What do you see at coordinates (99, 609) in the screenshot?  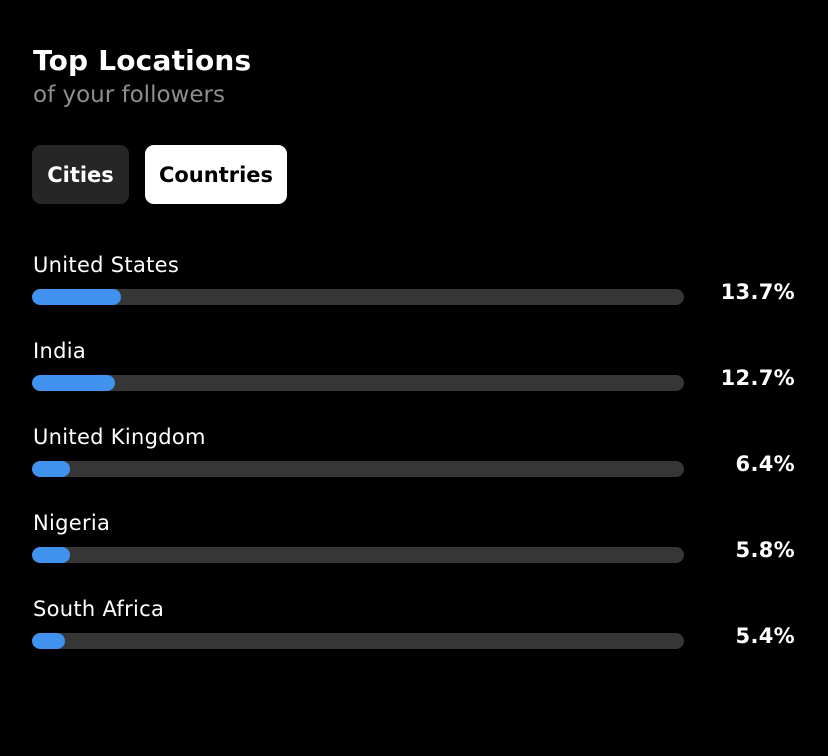 I see `location-name: South Africa` at bounding box center [99, 609].